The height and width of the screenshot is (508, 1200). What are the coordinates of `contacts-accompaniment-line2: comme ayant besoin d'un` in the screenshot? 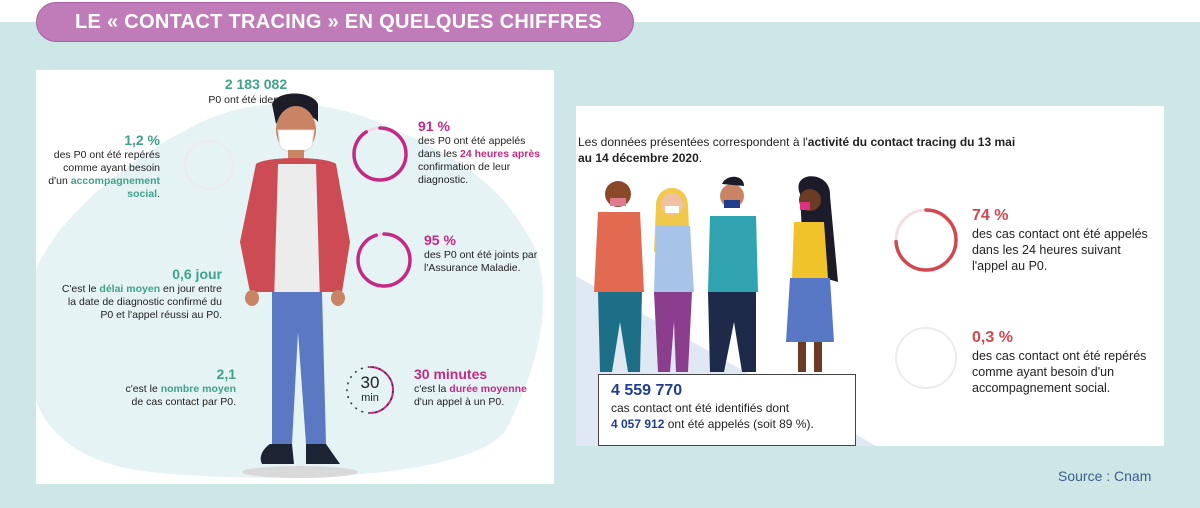 It's located at (1043, 372).